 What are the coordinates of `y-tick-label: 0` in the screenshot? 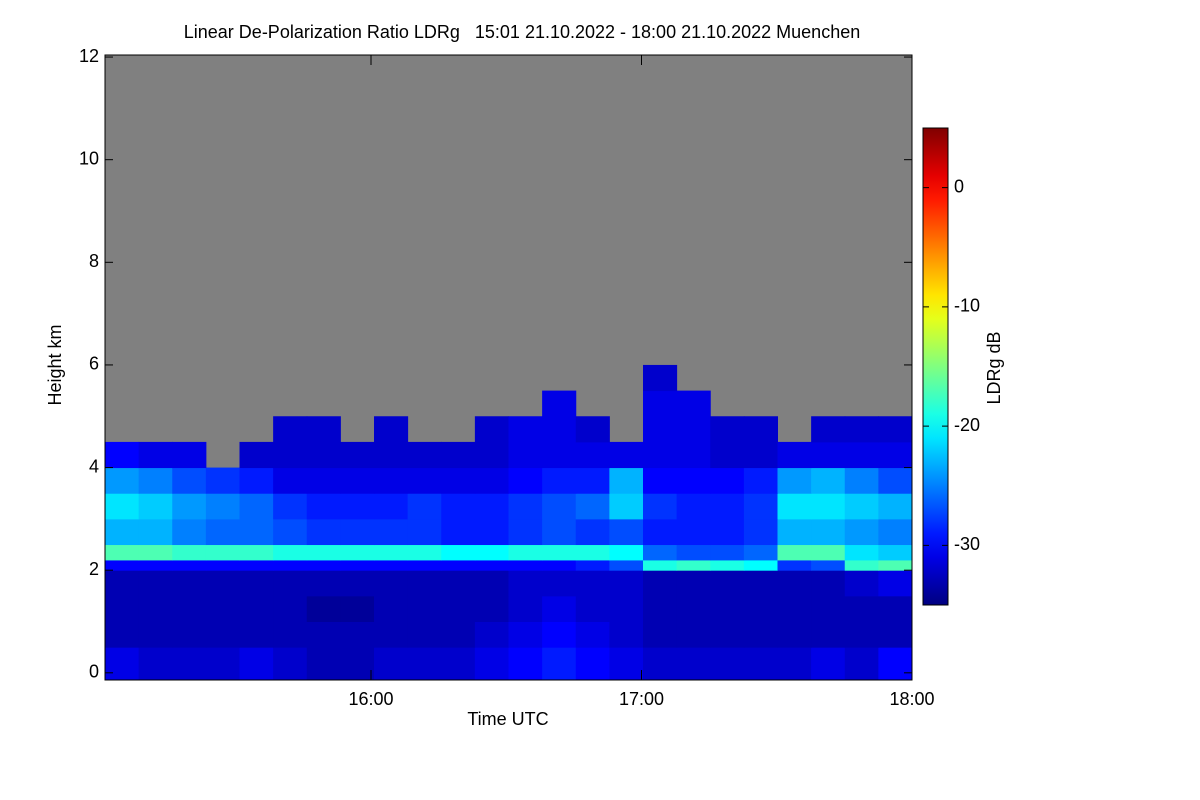 It's located at (94, 672).